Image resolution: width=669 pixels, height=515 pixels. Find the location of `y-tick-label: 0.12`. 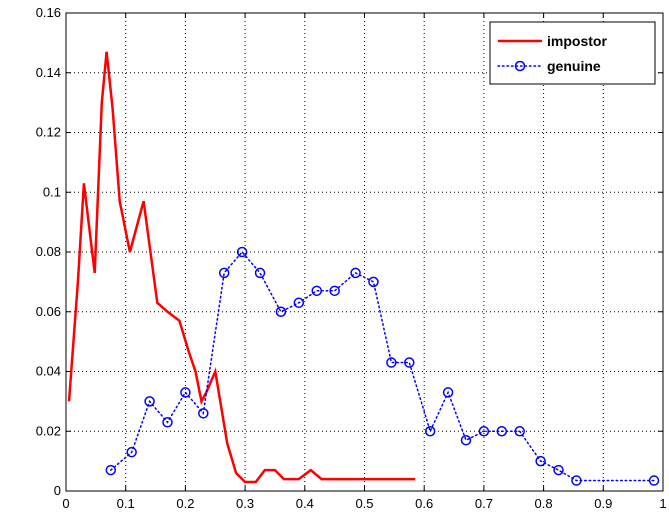

y-tick-label: 0.12 is located at coordinates (48, 132).